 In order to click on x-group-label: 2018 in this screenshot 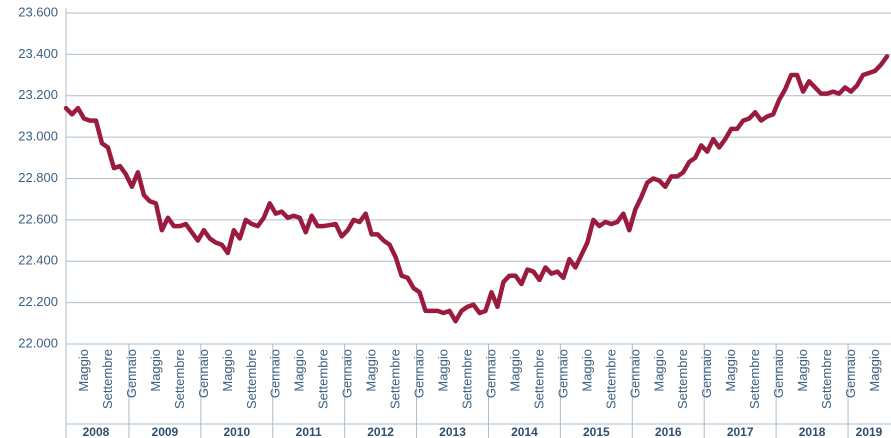, I will do `click(812, 431)`.